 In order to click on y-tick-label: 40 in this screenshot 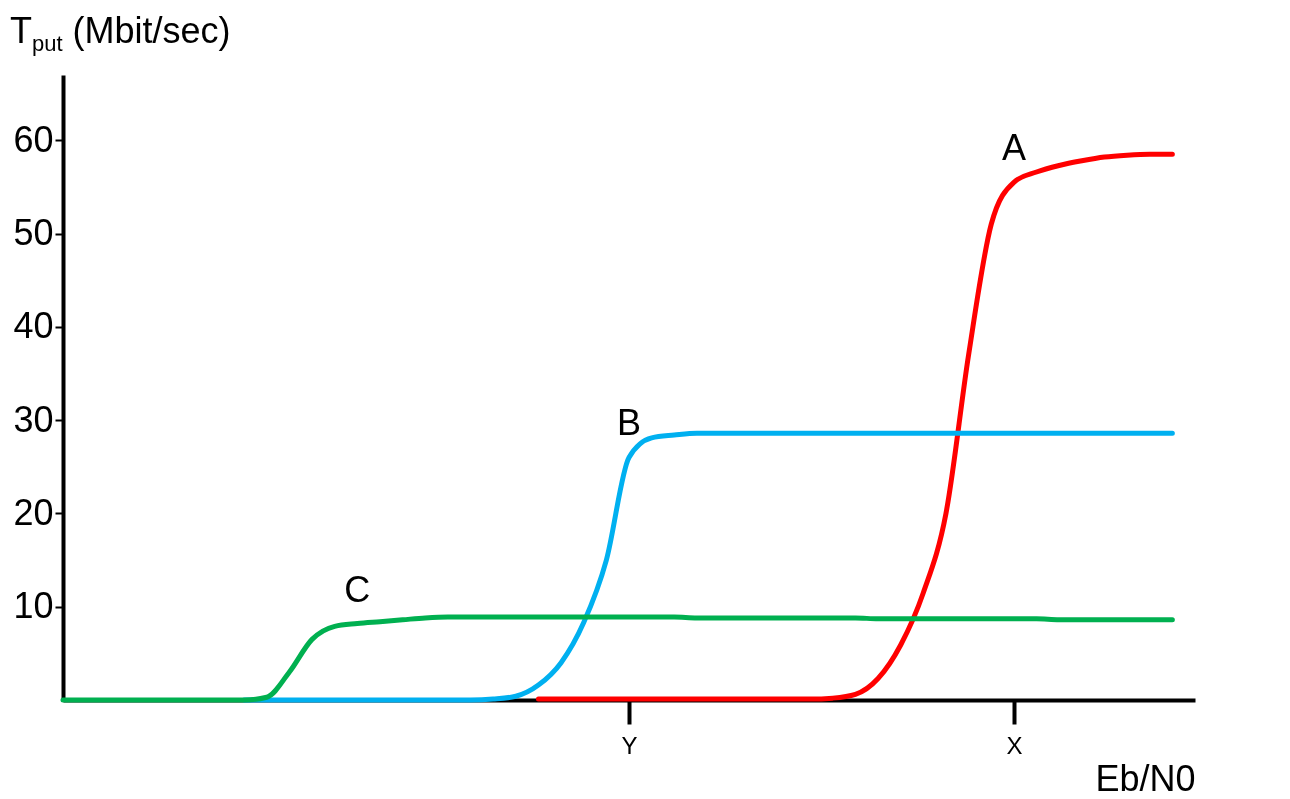, I will do `click(33, 326)`.